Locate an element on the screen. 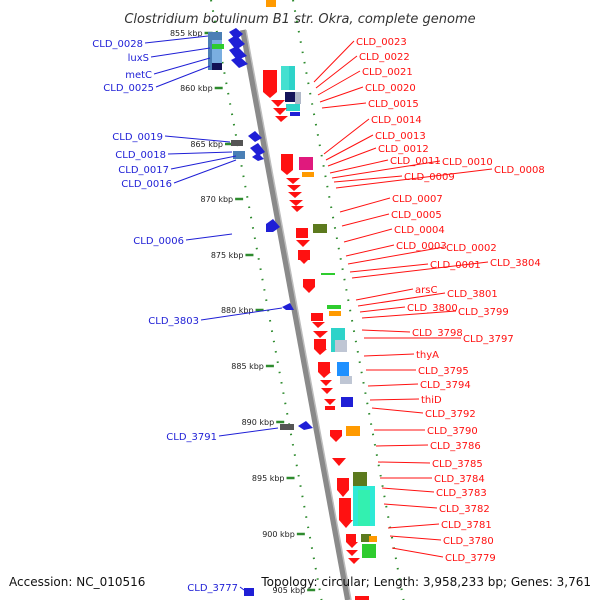 This screenshot has width=600, height=600. gene-label: CLD_0025 is located at coordinates (128, 88).